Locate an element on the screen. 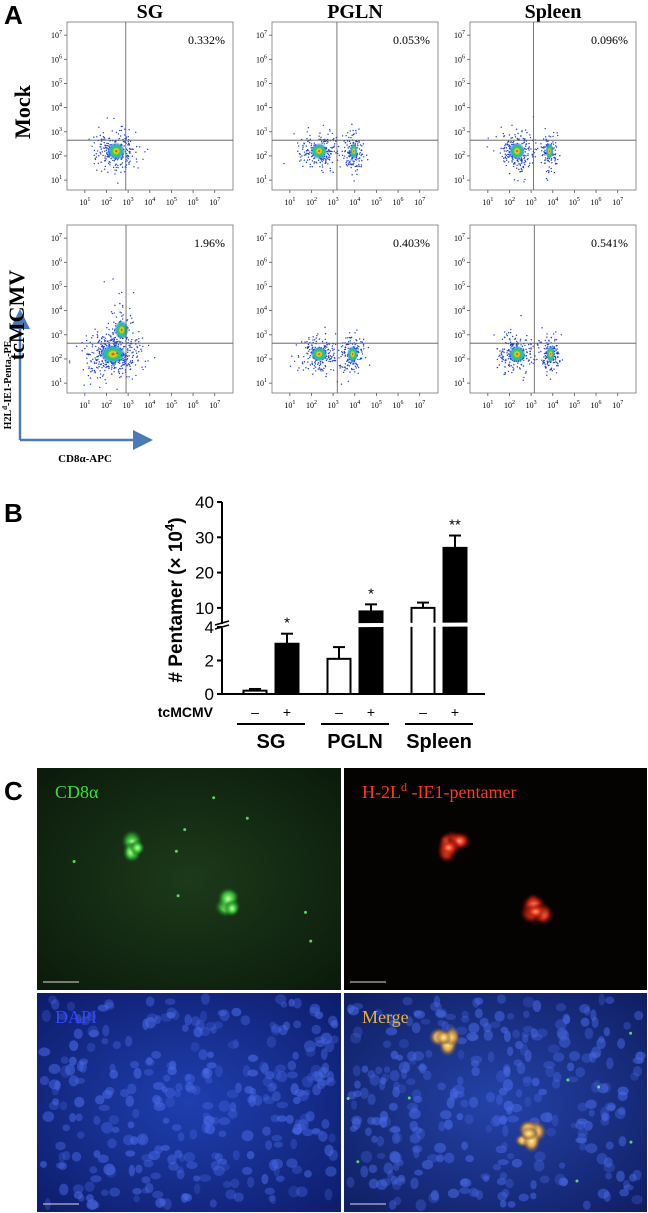 This screenshot has height=1213, width=648. x-tick-label-part: 6 is located at coordinates (600, 200).